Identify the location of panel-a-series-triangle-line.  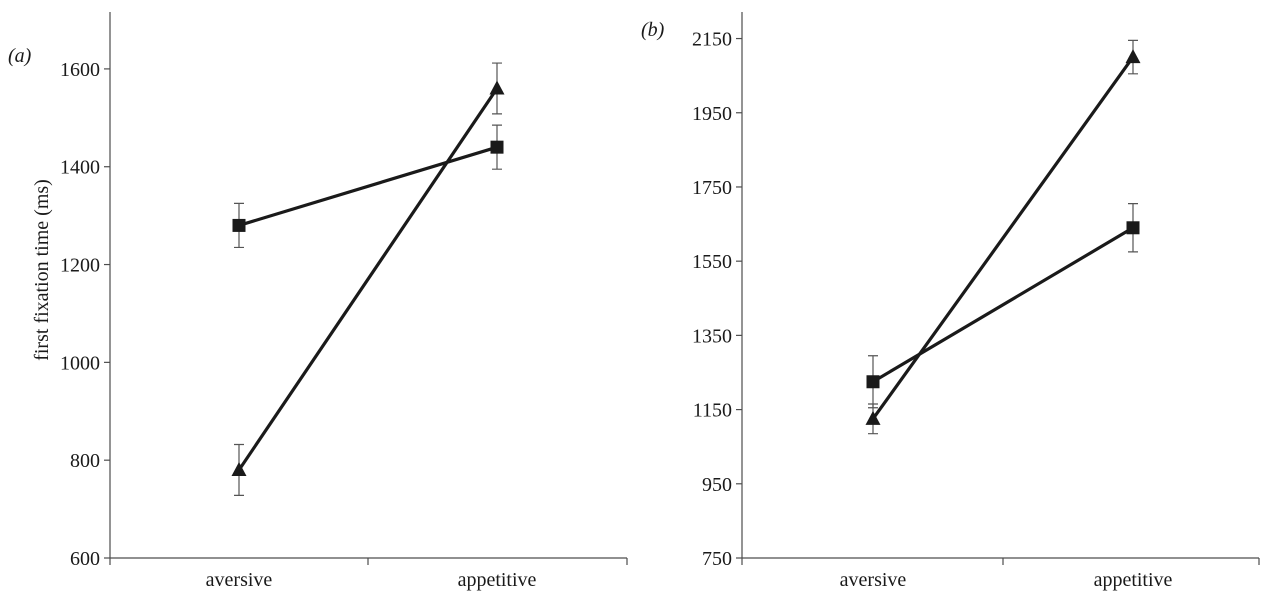
(368, 279).